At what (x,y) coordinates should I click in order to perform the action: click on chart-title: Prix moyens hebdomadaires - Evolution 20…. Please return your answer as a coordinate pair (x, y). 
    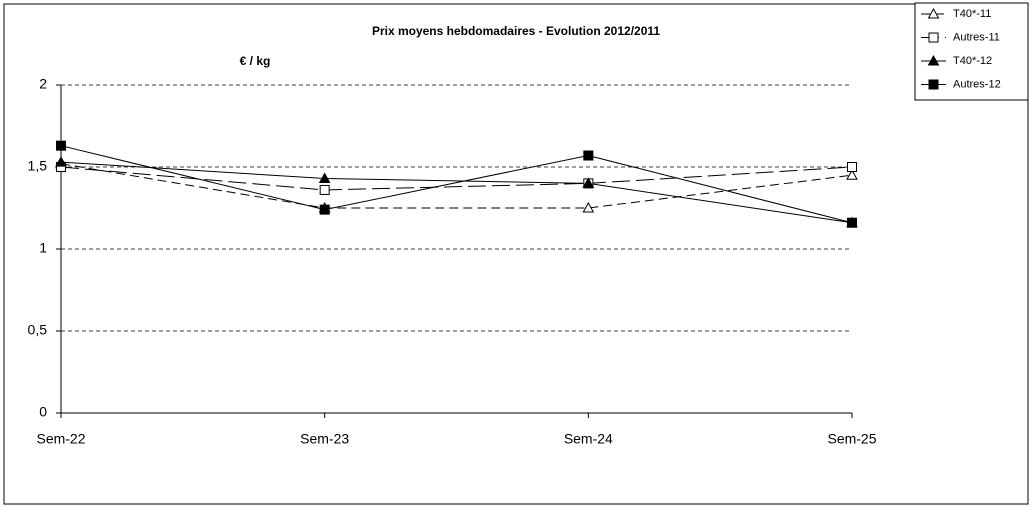
    Looking at the image, I should click on (516, 31).